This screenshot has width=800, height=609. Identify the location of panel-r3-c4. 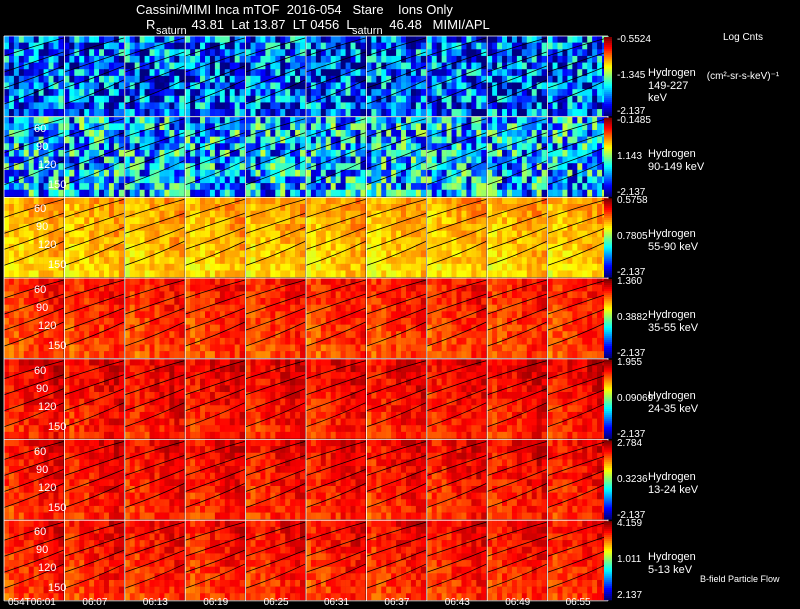
(275, 318).